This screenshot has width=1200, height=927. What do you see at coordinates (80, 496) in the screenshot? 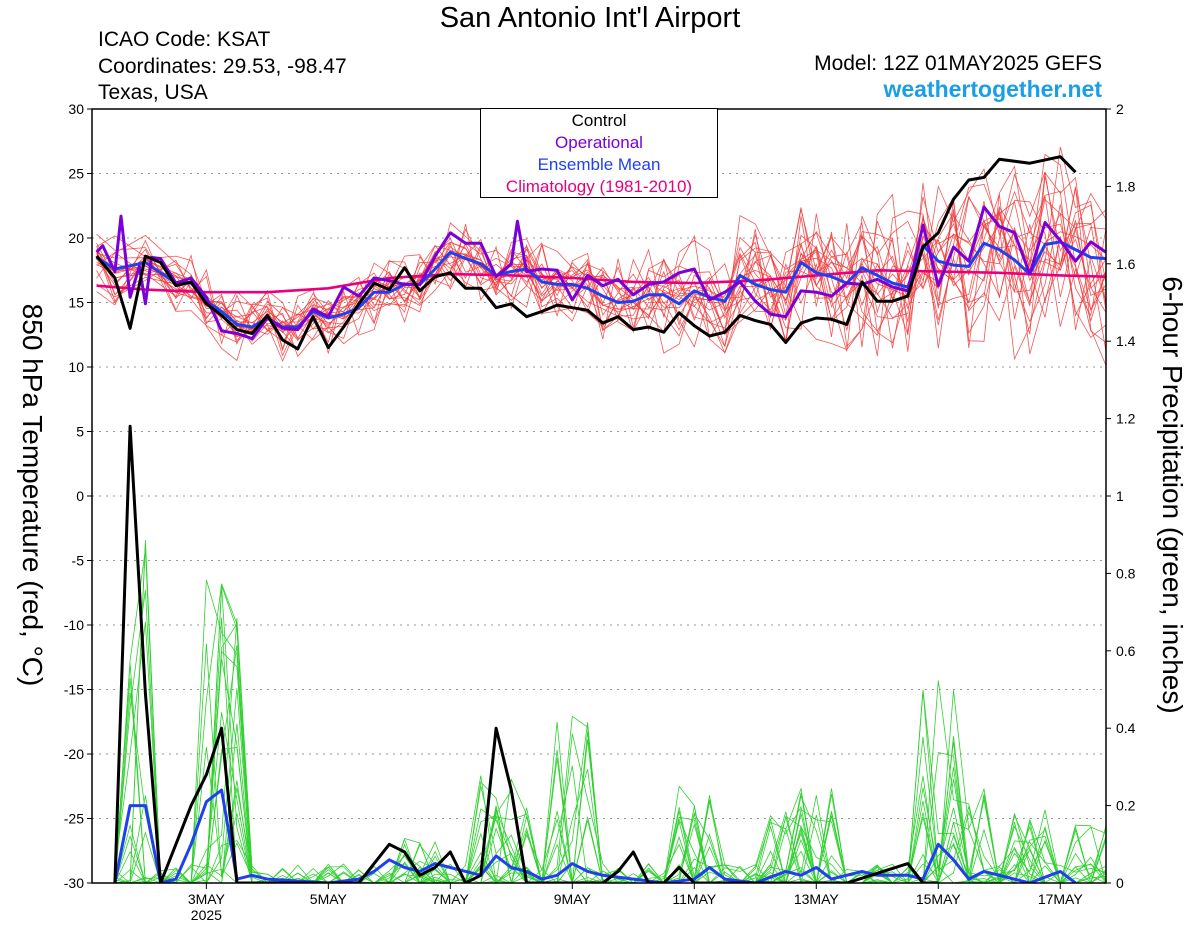
I see `left-tick-label: 0` at bounding box center [80, 496].